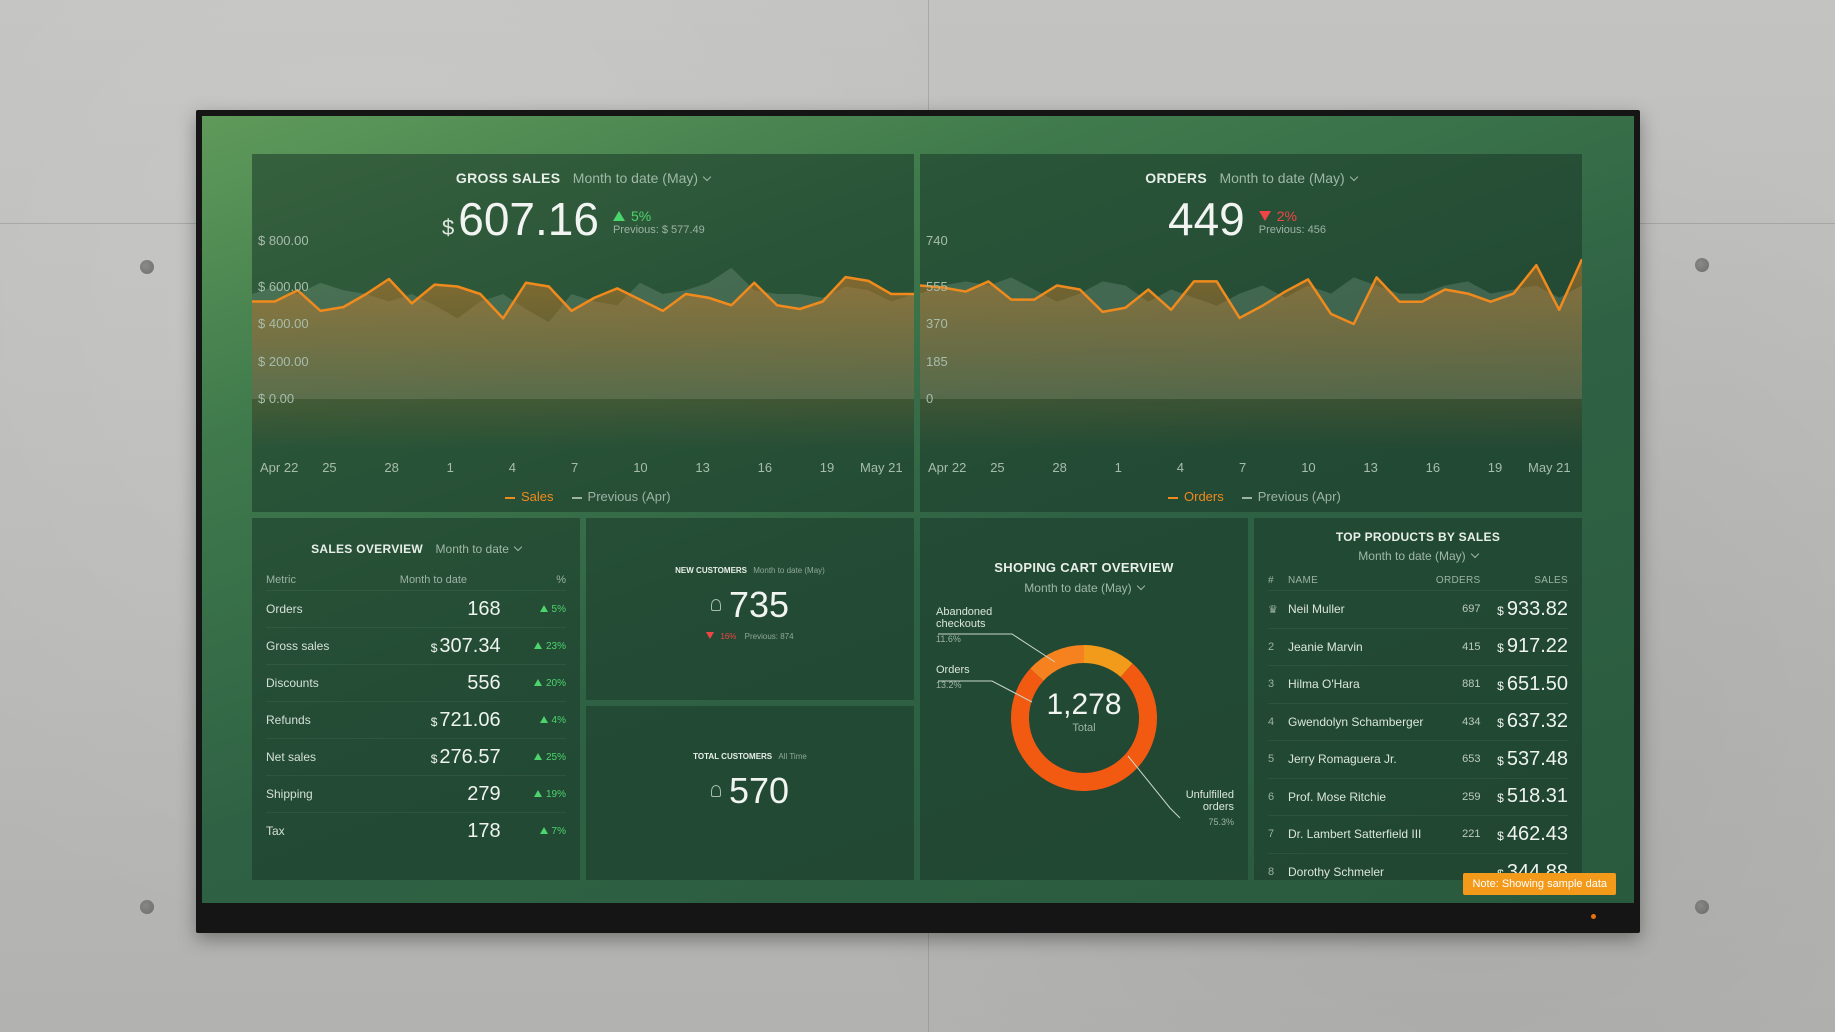 The height and width of the screenshot is (1032, 1835). What do you see at coordinates (1057, 663) in the screenshot?
I see `donut-slice-orders` at bounding box center [1057, 663].